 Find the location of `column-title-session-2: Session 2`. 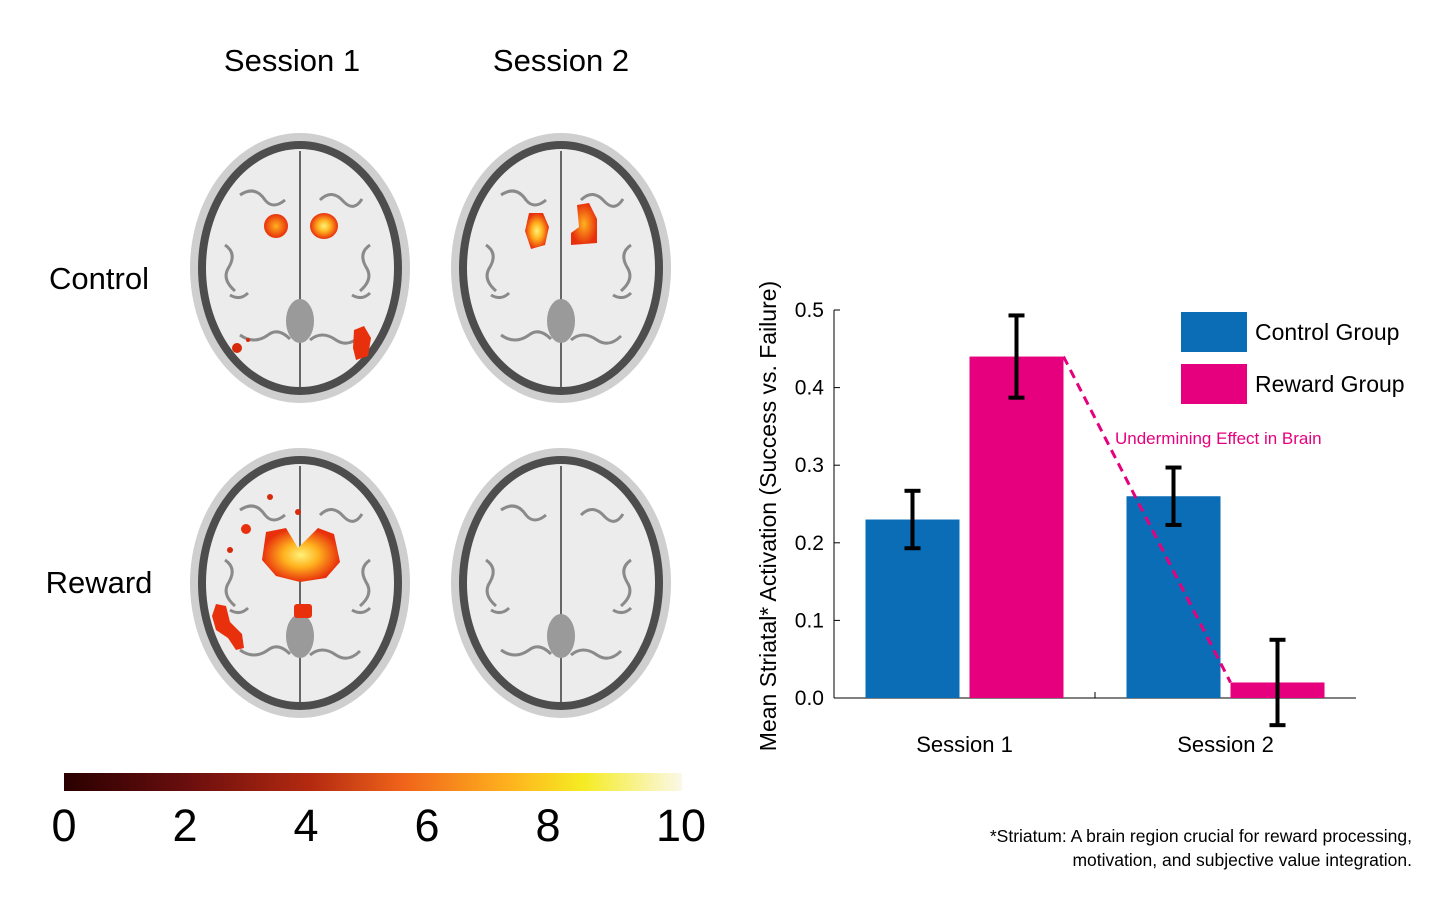

column-title-session-2: Session 2 is located at coordinates (561, 60).